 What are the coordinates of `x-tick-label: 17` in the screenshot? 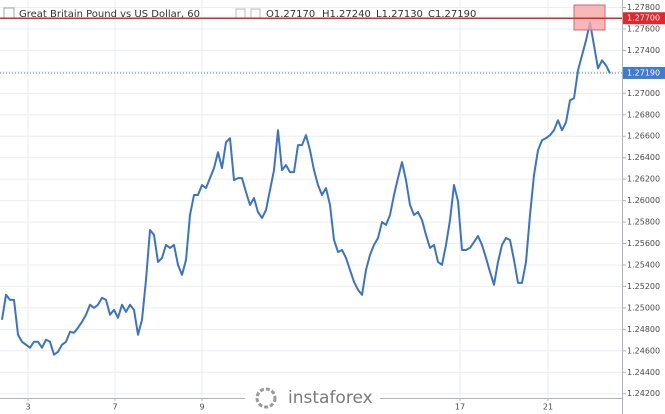 It's located at (460, 407).